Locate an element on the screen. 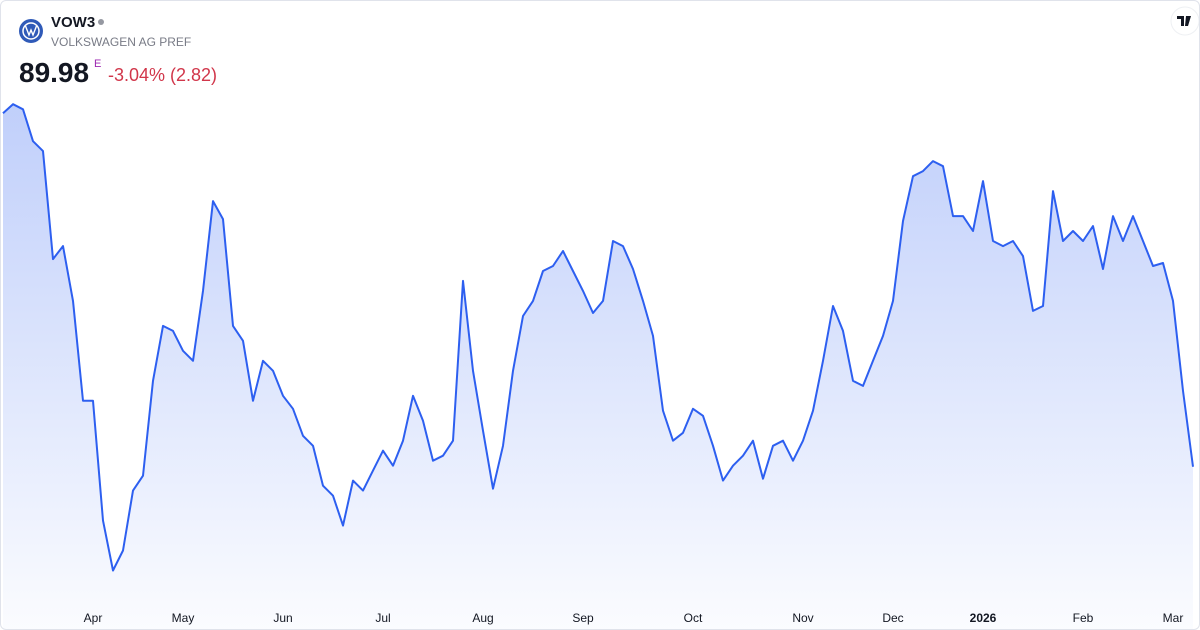 This screenshot has width=1200, height=630. x-tick-label: Jul is located at coordinates (382, 618).